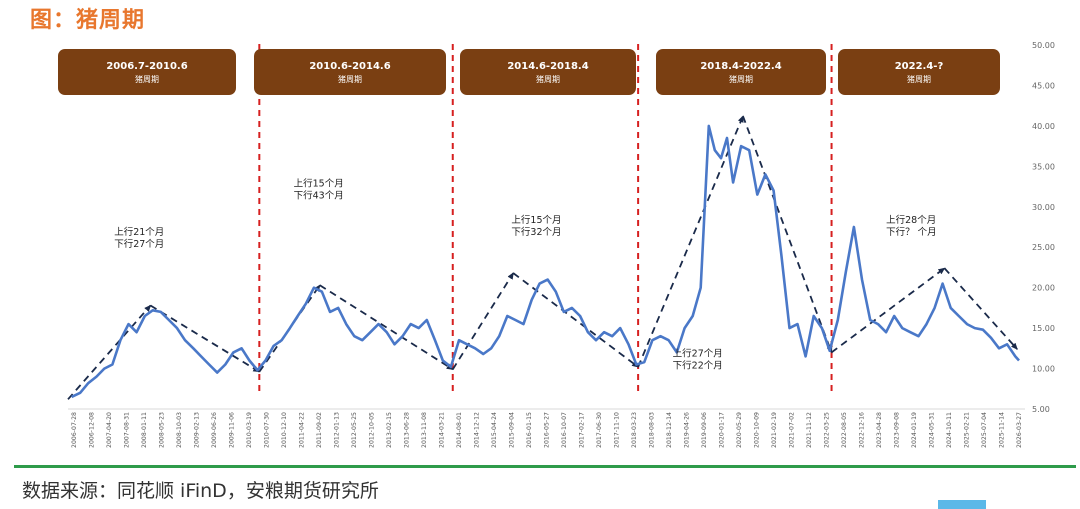 The image size is (1080, 509). I want to click on period-box: 2018.4-2022.4 猪周期, so click(741, 72).